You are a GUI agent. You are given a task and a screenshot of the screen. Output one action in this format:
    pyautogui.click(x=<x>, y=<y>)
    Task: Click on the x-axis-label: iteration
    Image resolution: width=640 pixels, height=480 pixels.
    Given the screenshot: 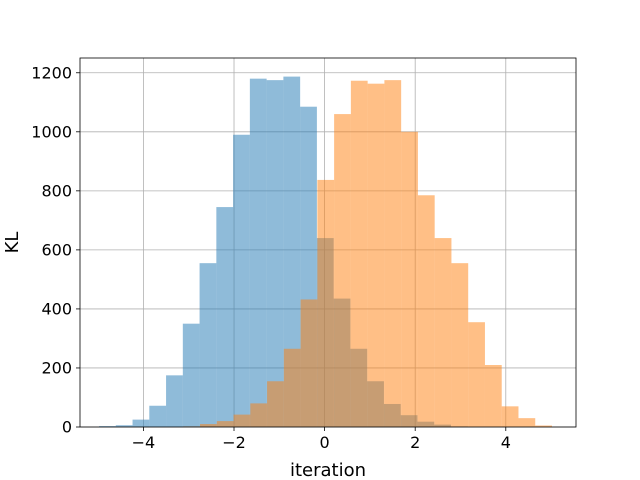 What is the action you would take?
    pyautogui.click(x=328, y=470)
    